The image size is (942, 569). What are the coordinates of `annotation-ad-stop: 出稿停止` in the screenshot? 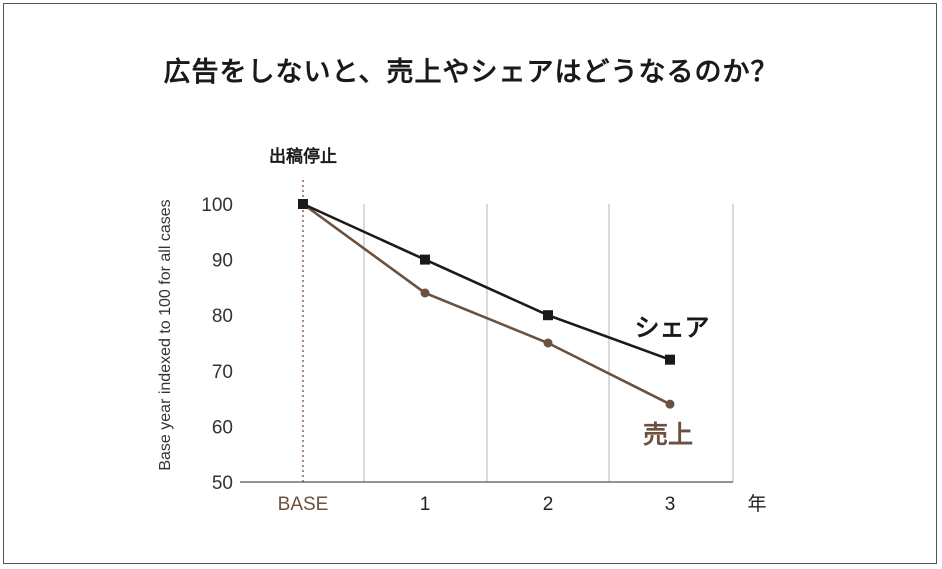 It's located at (303, 156).